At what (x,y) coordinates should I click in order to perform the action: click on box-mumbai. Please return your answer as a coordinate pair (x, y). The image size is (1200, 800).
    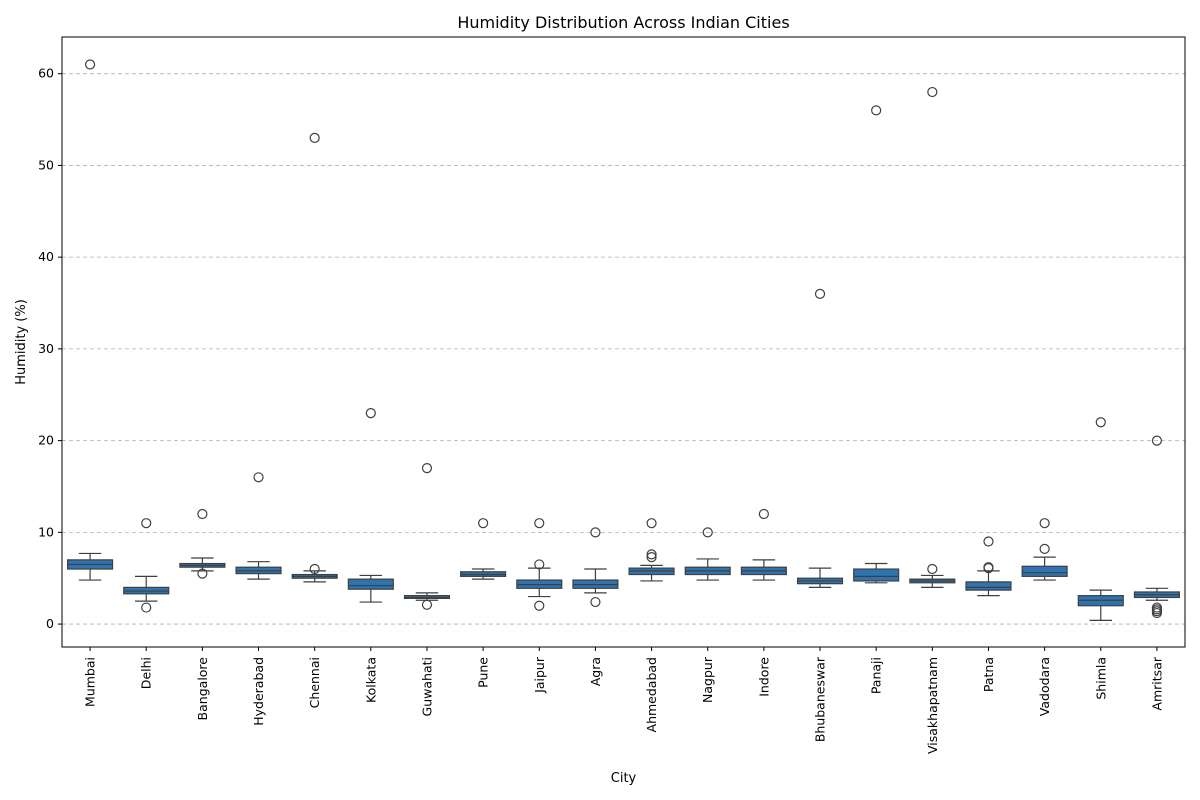
    Looking at the image, I should click on (90, 320).